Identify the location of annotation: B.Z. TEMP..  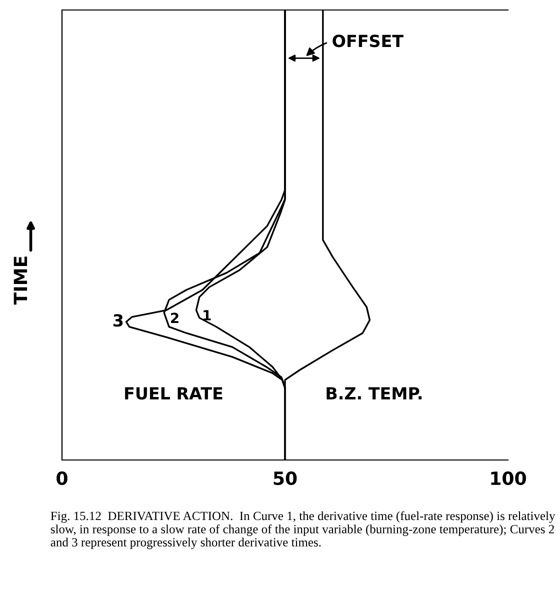
(374, 393).